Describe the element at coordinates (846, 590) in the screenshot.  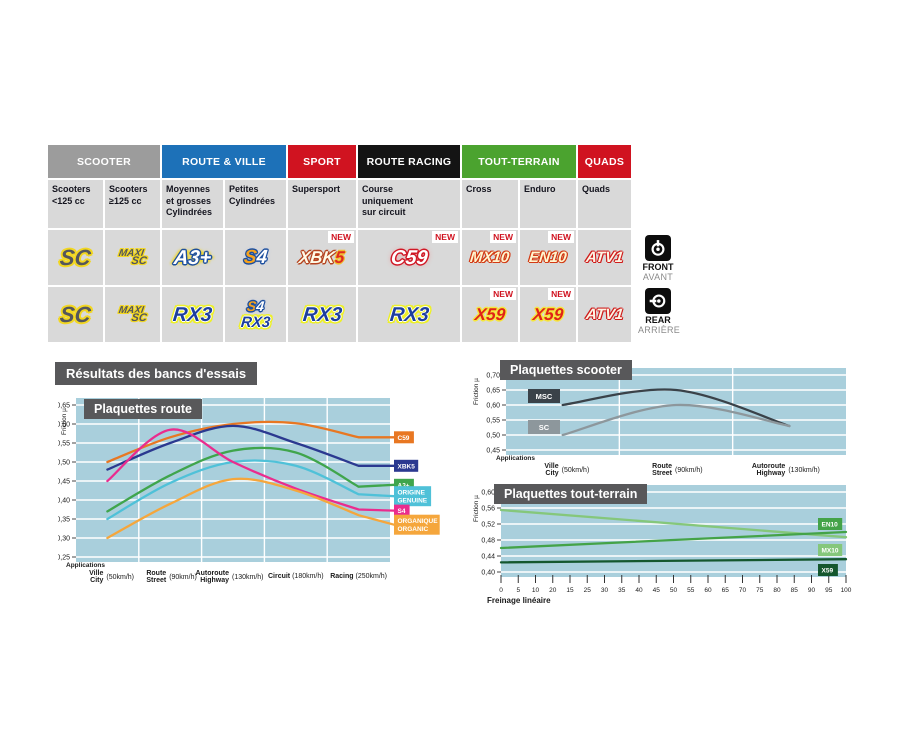
I see `svg-text: 100` at that location.